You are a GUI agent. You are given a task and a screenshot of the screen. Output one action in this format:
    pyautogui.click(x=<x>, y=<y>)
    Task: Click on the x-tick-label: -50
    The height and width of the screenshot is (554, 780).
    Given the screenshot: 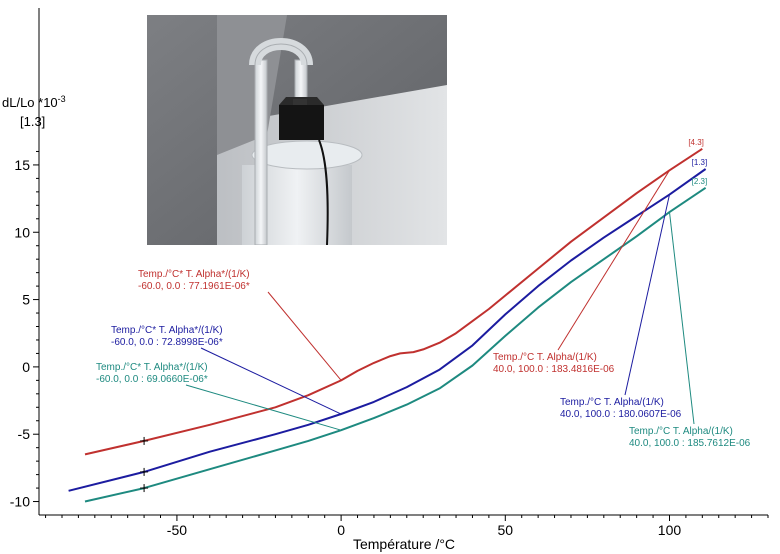 What is the action you would take?
    pyautogui.click(x=177, y=530)
    